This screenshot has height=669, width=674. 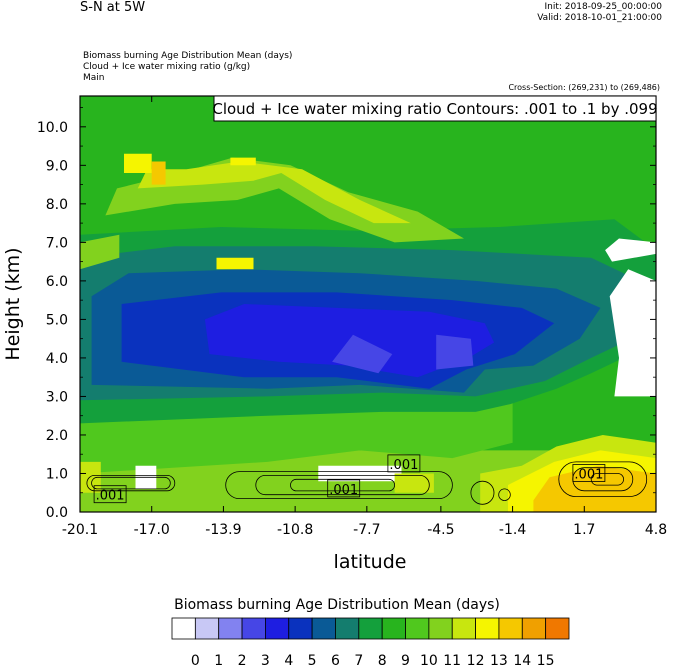 What do you see at coordinates (13, 303) in the screenshot?
I see `y-axis-label: Height (km)` at bounding box center [13, 303].